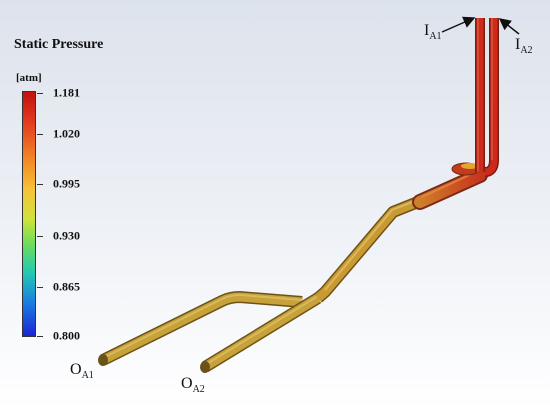 The image size is (550, 410). I want to click on outlet-a1-label: OA1, so click(82, 371).